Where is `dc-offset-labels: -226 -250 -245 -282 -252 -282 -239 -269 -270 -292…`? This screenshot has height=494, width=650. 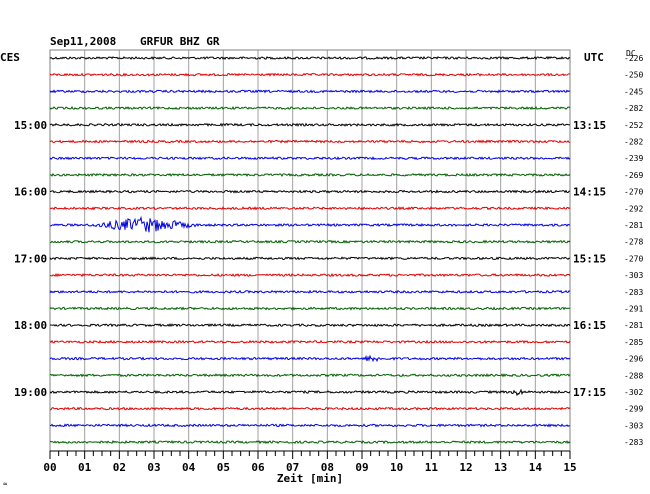 dc-offset-labels: -226 -250 -245 -282 -252 -282 -239 -269 -270 -292… is located at coordinates (633, 250).